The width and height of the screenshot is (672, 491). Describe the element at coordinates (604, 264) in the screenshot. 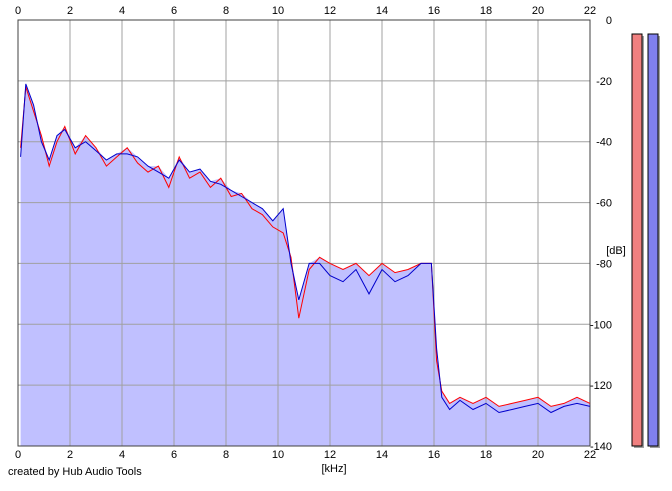

I see `y-tick-label: -80` at that location.